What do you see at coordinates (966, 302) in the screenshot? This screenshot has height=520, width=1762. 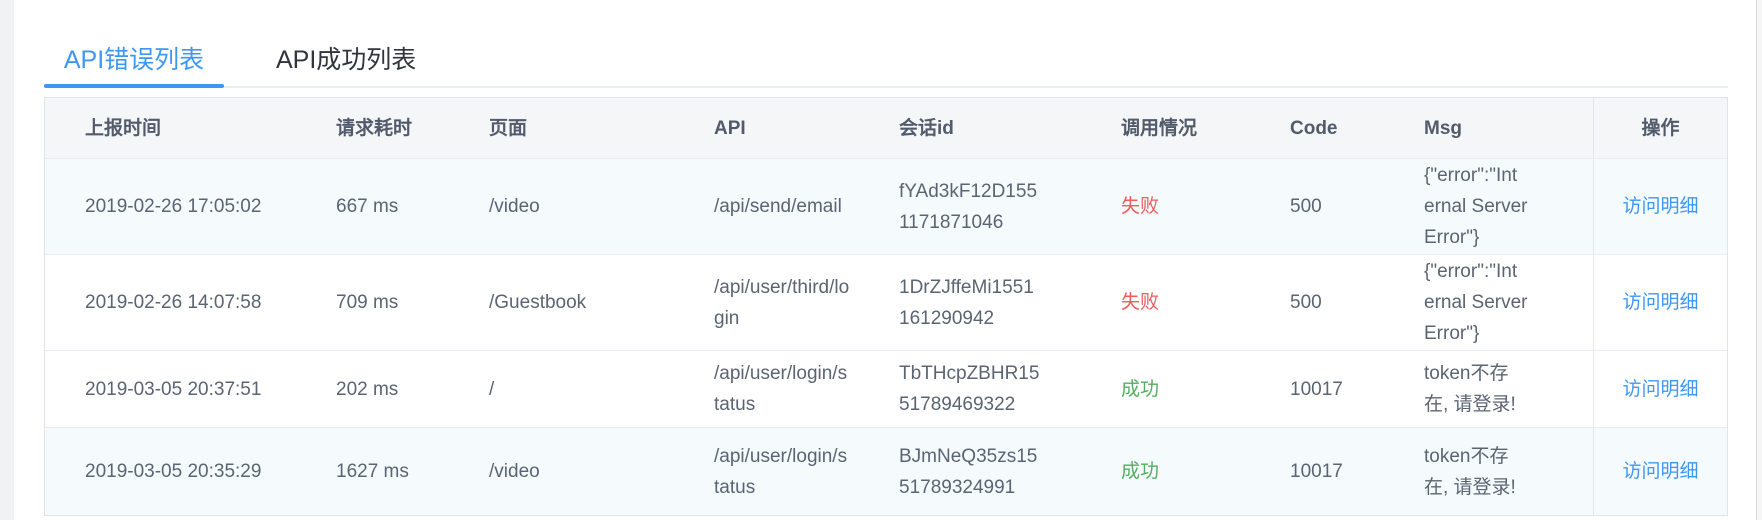 I see `cell-session-id: 1DrZJffeMi1551 161290942` at bounding box center [966, 302].